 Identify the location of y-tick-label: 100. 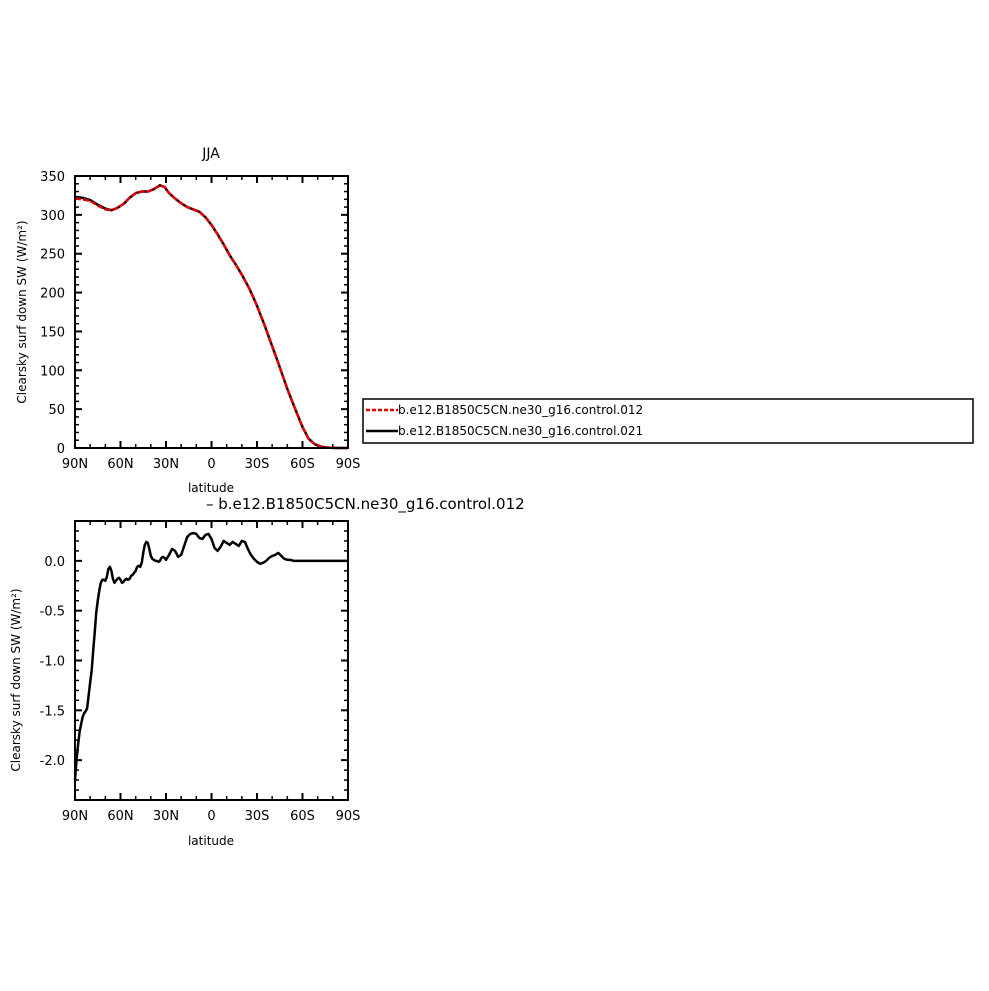
(52, 371).